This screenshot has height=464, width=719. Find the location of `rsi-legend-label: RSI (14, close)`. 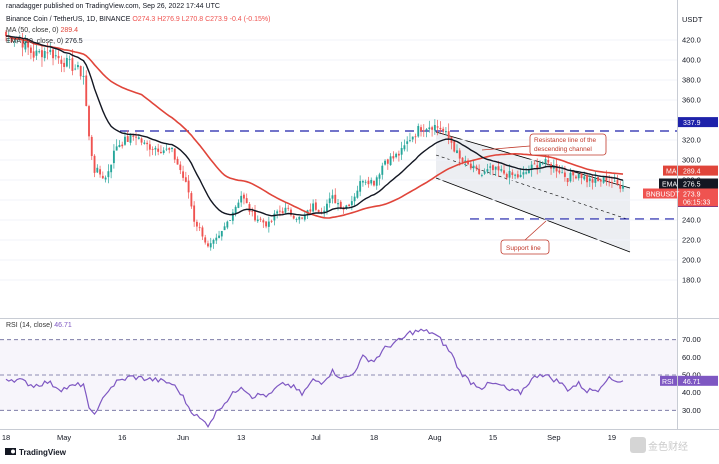

rsi-legend-label: RSI (14, close) is located at coordinates (29, 325).